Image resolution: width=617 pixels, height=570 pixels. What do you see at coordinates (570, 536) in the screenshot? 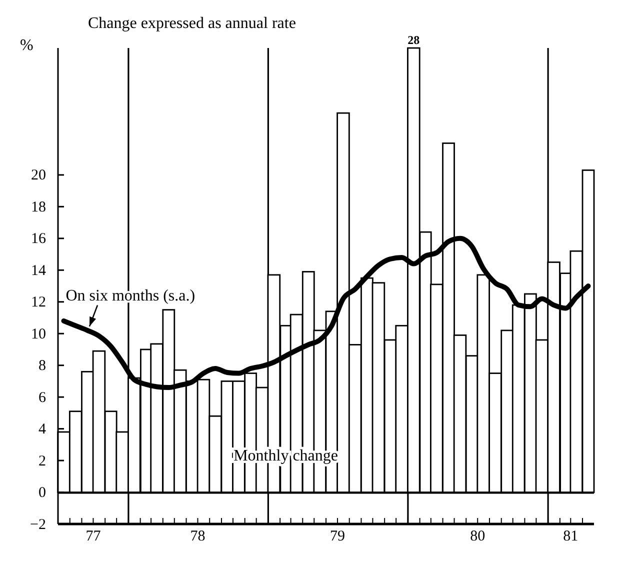
I see `x-tick-label: 81` at bounding box center [570, 536].